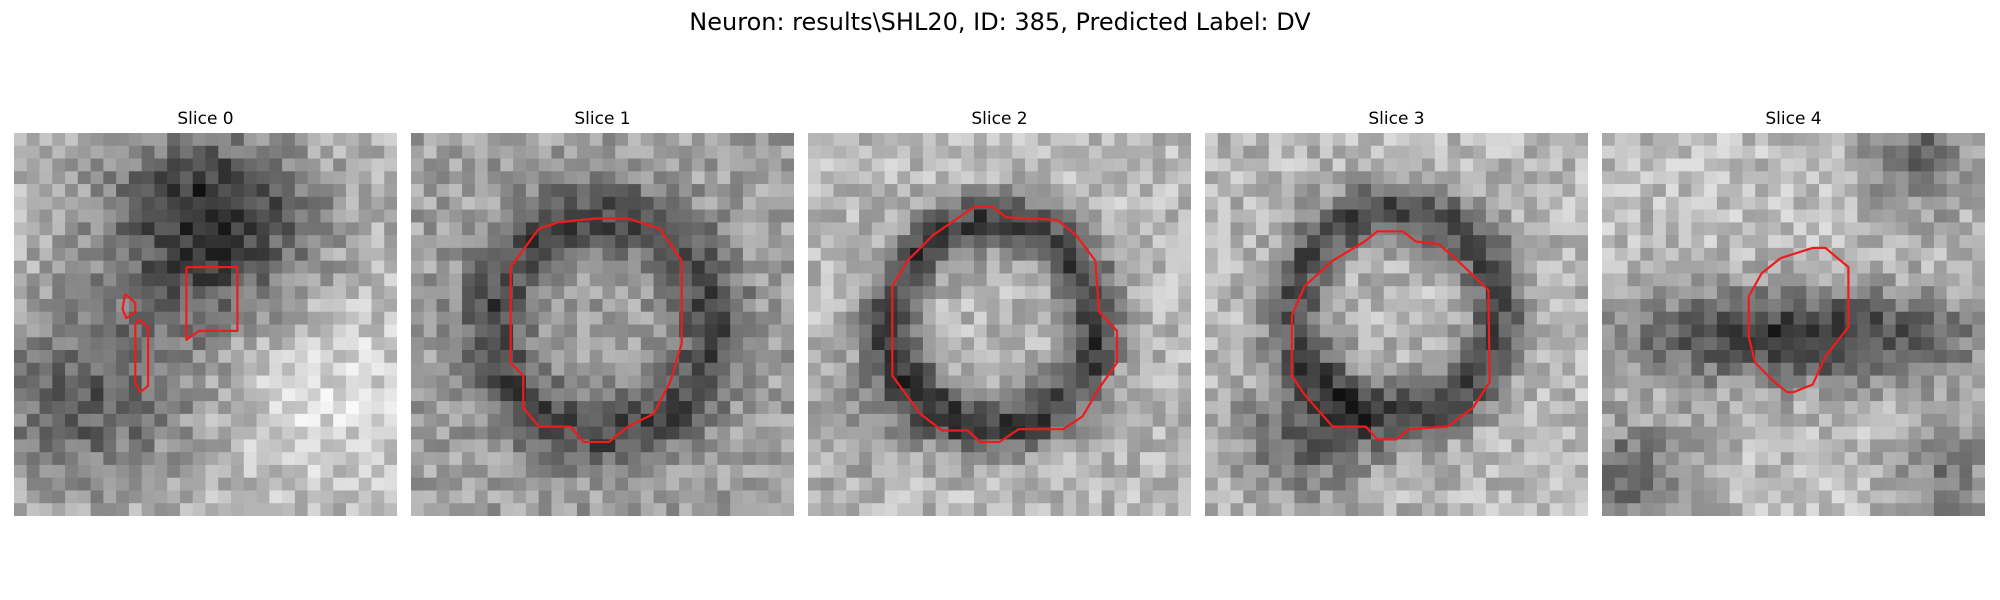 This screenshot has width=2000, height=600. Describe the element at coordinates (1390, 335) in the screenshot. I see `roi-contour` at that location.